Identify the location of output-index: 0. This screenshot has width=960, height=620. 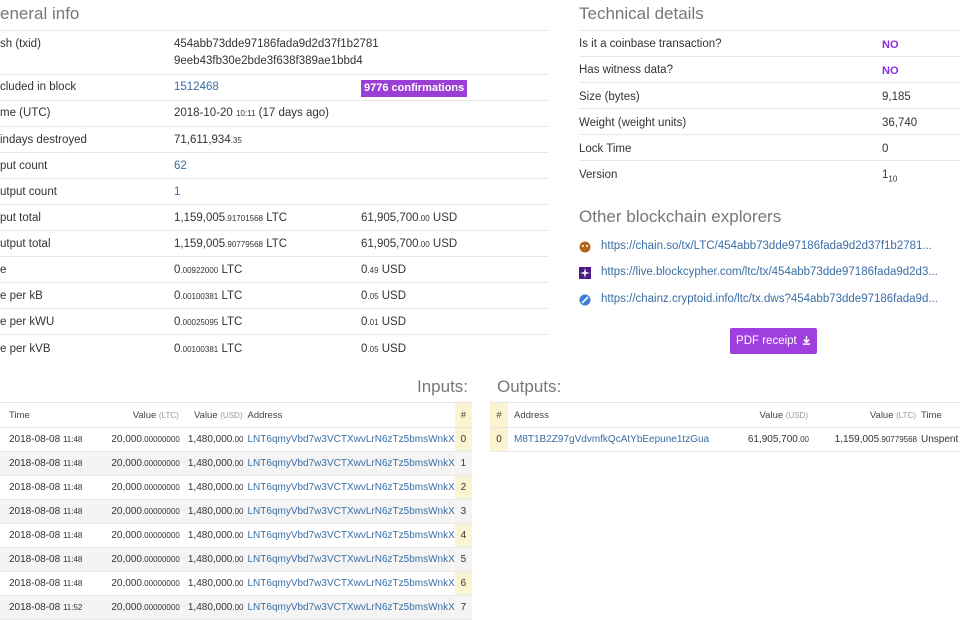
(499, 439).